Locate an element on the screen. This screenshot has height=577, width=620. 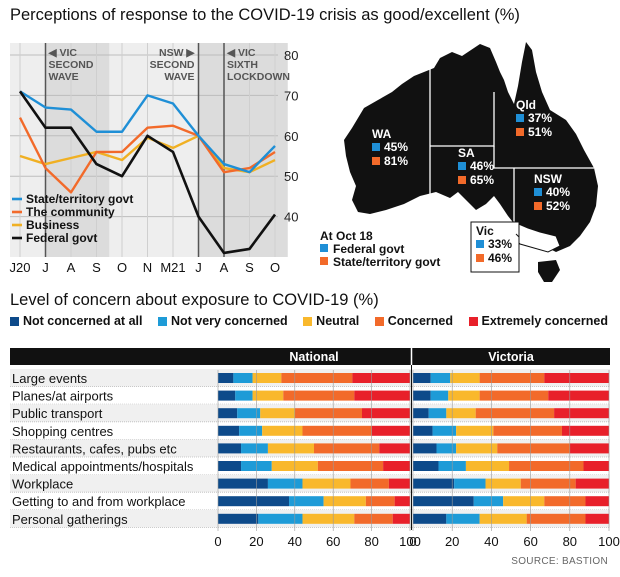
annotation-text: LOCKDOWN is located at coordinates (258, 77).